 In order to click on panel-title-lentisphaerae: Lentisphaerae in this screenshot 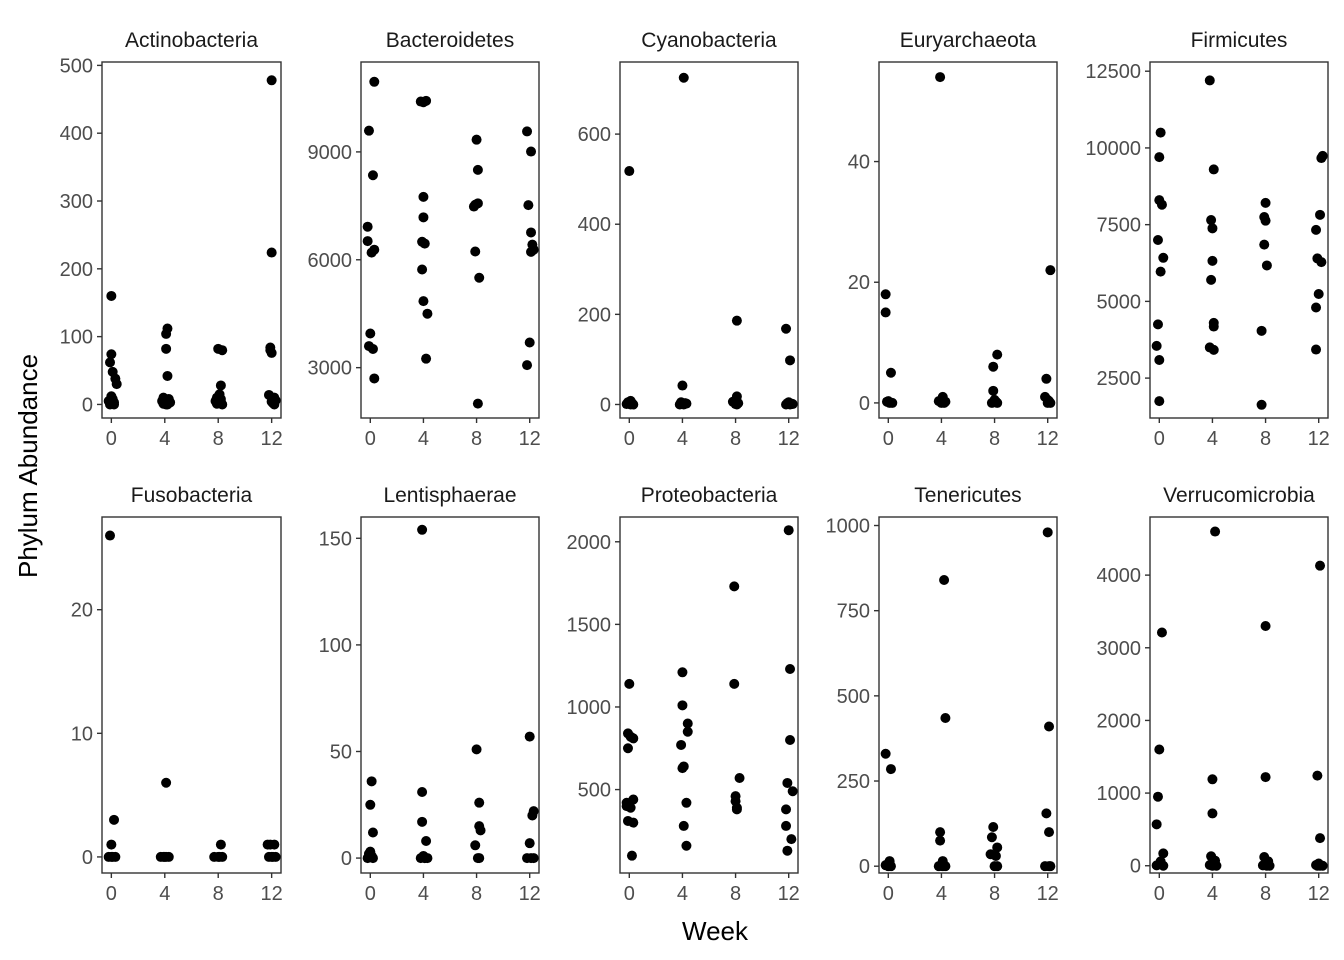, I will do `click(449, 495)`.